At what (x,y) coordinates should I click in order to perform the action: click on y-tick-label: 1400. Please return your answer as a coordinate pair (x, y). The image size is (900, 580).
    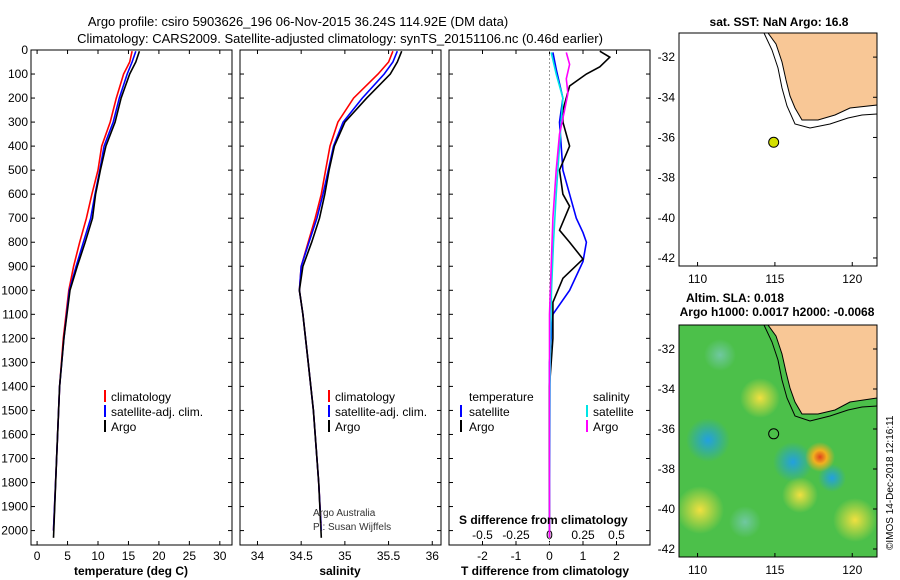
    Looking at the image, I should click on (14, 386).